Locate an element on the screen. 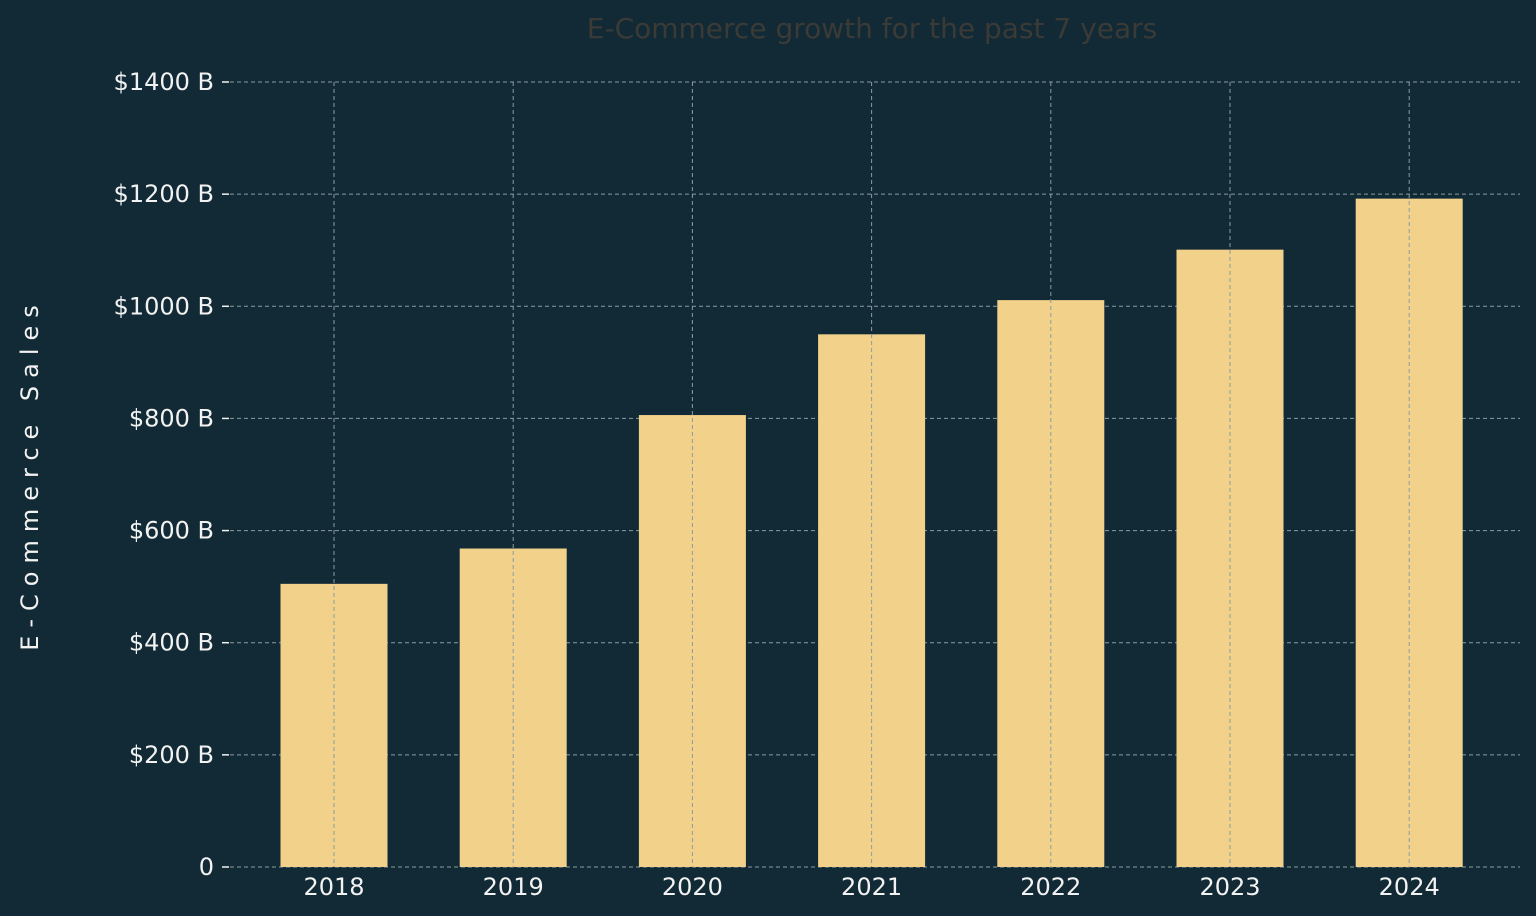 The image size is (1536, 916). x-axis-ticks: 2018 2019 2020 2021 2022 2023 2024 is located at coordinates (871, 887).